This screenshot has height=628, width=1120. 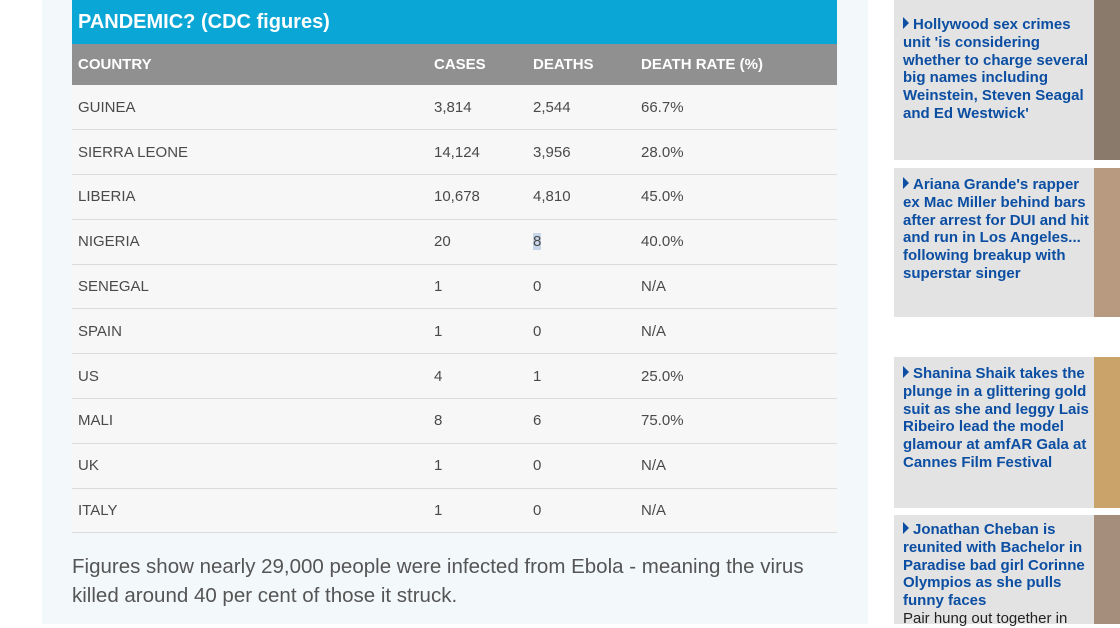 I want to click on table-row: SENEGAL 1 0 N/A, so click(x=454, y=286).